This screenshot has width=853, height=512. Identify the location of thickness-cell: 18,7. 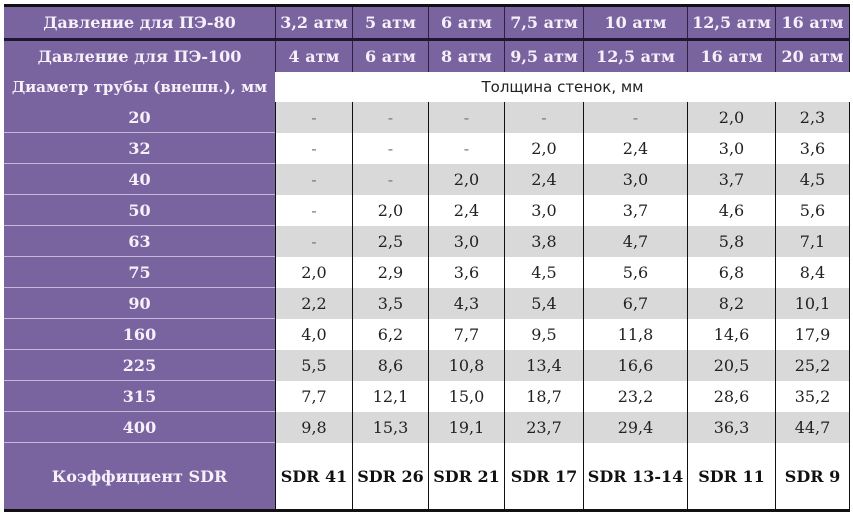
(543, 396).